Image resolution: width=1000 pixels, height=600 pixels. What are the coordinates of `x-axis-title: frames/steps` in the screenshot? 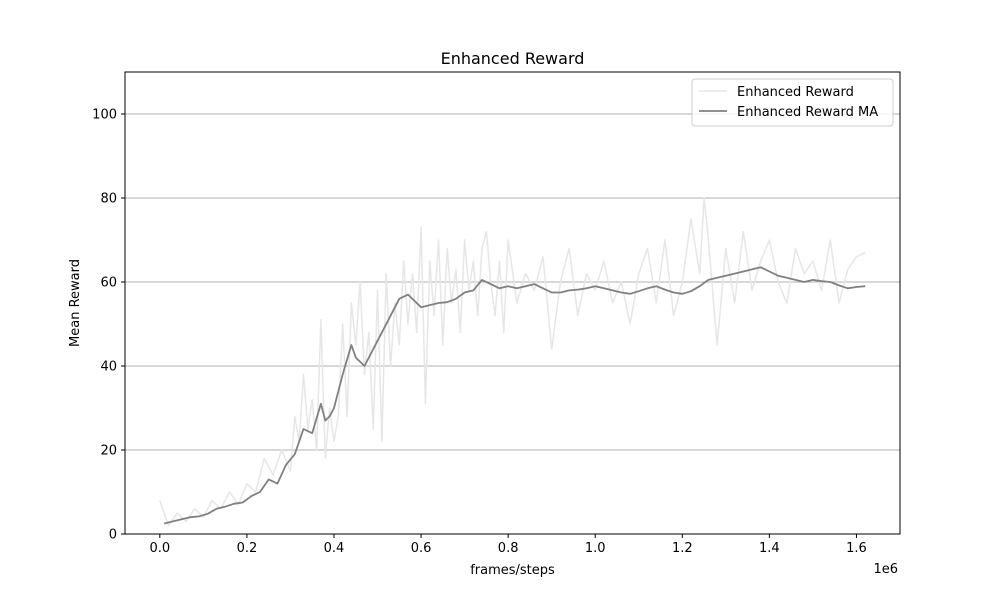 It's located at (512, 570).